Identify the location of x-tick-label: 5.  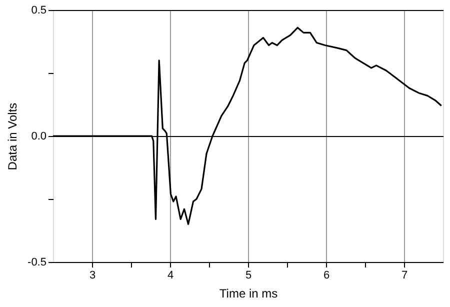
(248, 276).